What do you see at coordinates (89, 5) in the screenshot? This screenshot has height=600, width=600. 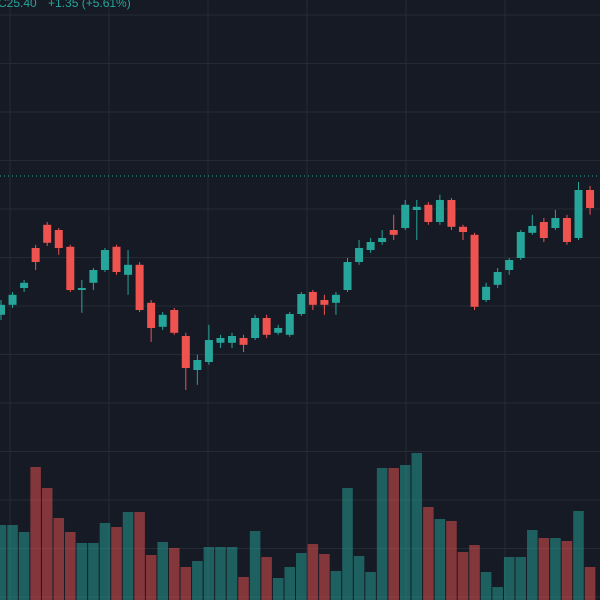 I see `header-change: +1.35 (+5.61%)` at bounding box center [89, 5].